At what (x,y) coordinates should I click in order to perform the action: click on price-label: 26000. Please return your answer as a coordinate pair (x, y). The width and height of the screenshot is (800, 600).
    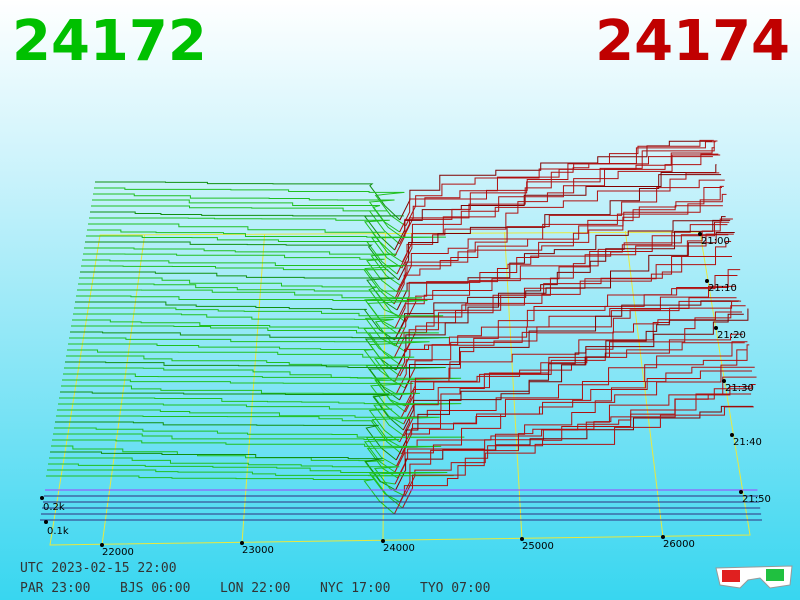
    Looking at the image, I should click on (679, 544).